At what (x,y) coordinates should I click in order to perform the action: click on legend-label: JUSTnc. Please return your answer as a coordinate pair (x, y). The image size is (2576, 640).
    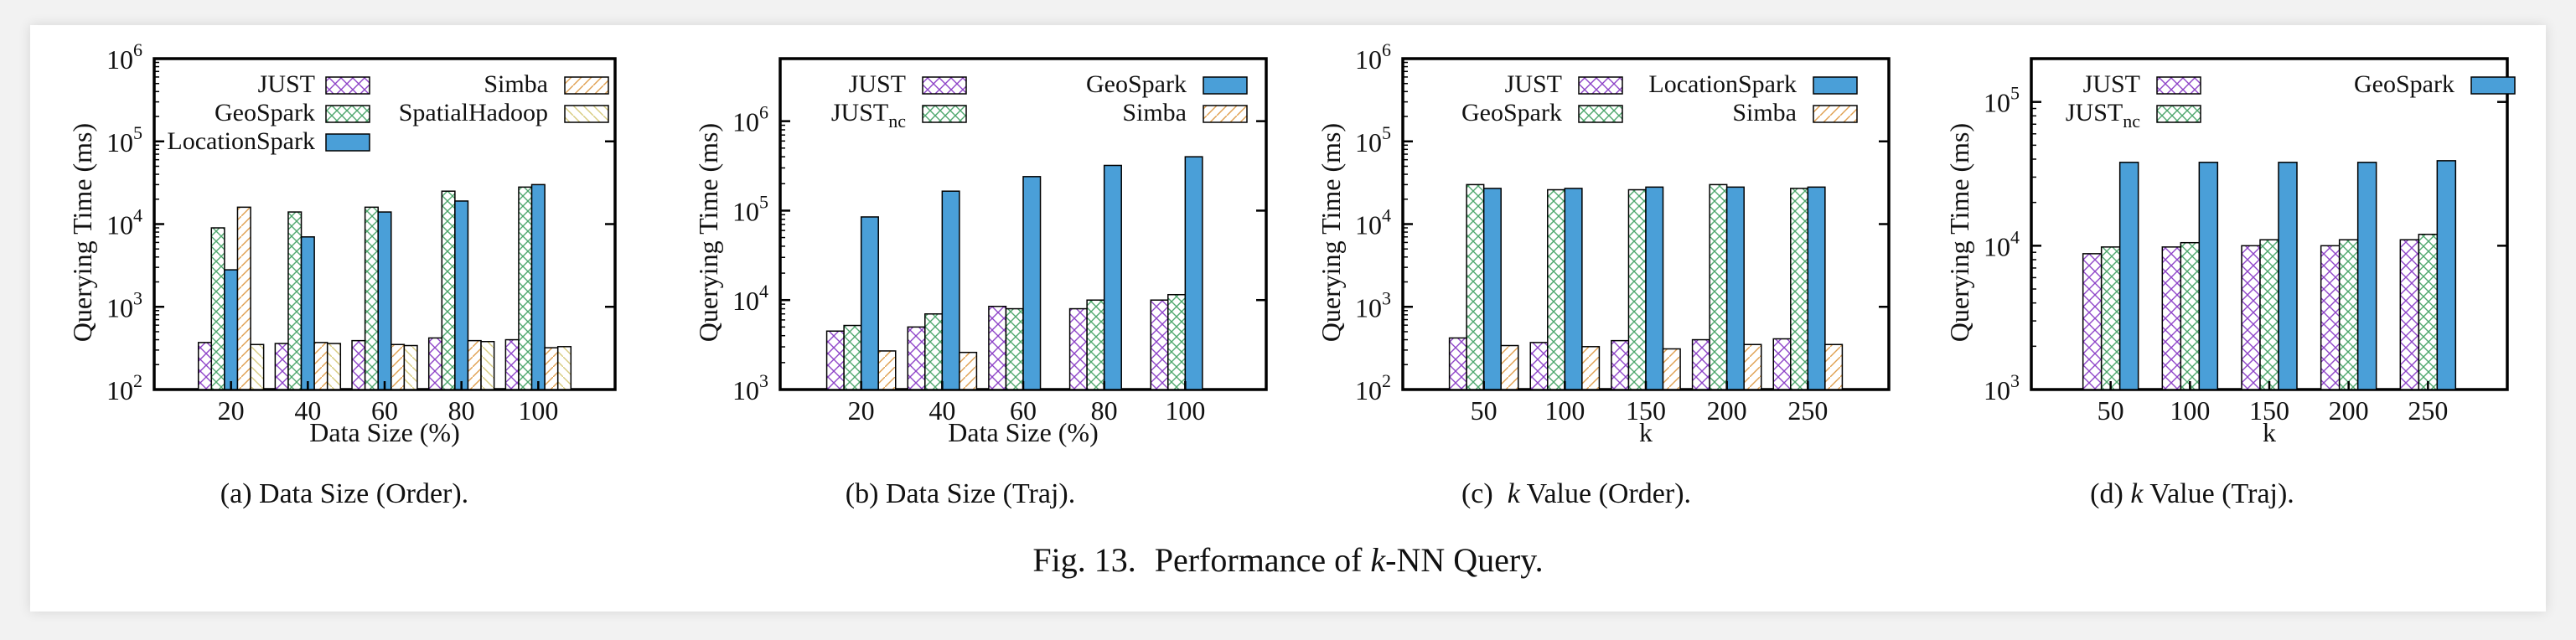
    Looking at the image, I should click on (2103, 116).